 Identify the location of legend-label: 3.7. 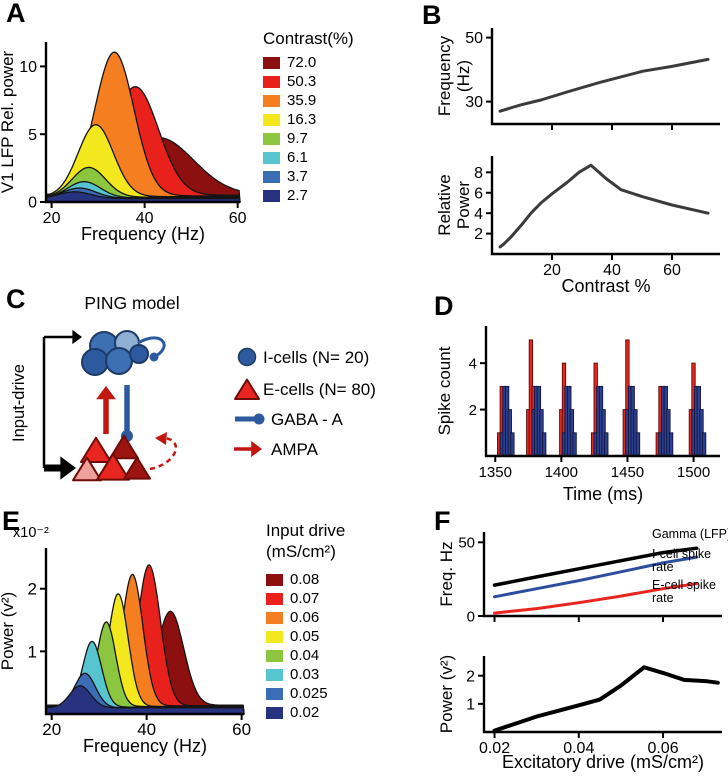
(297, 176).